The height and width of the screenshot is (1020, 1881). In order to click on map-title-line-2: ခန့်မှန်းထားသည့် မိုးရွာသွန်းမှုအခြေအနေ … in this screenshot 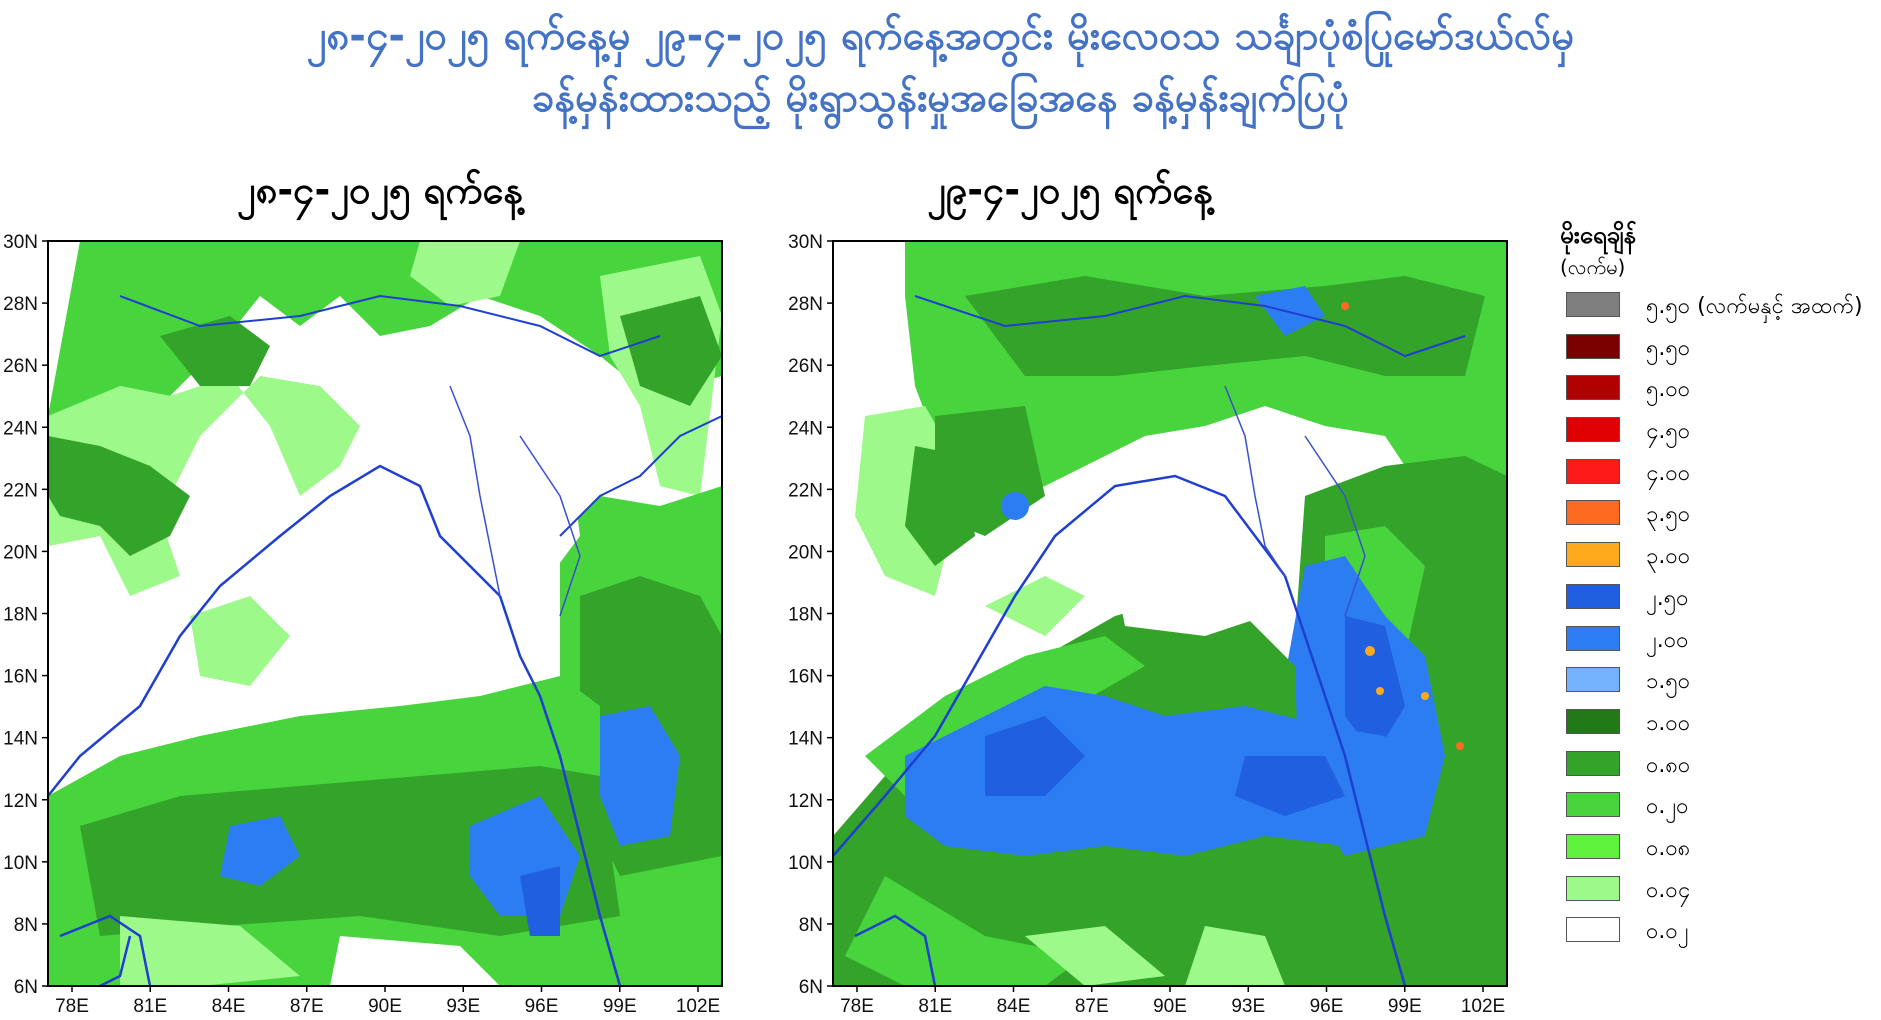, I will do `click(940, 98)`.